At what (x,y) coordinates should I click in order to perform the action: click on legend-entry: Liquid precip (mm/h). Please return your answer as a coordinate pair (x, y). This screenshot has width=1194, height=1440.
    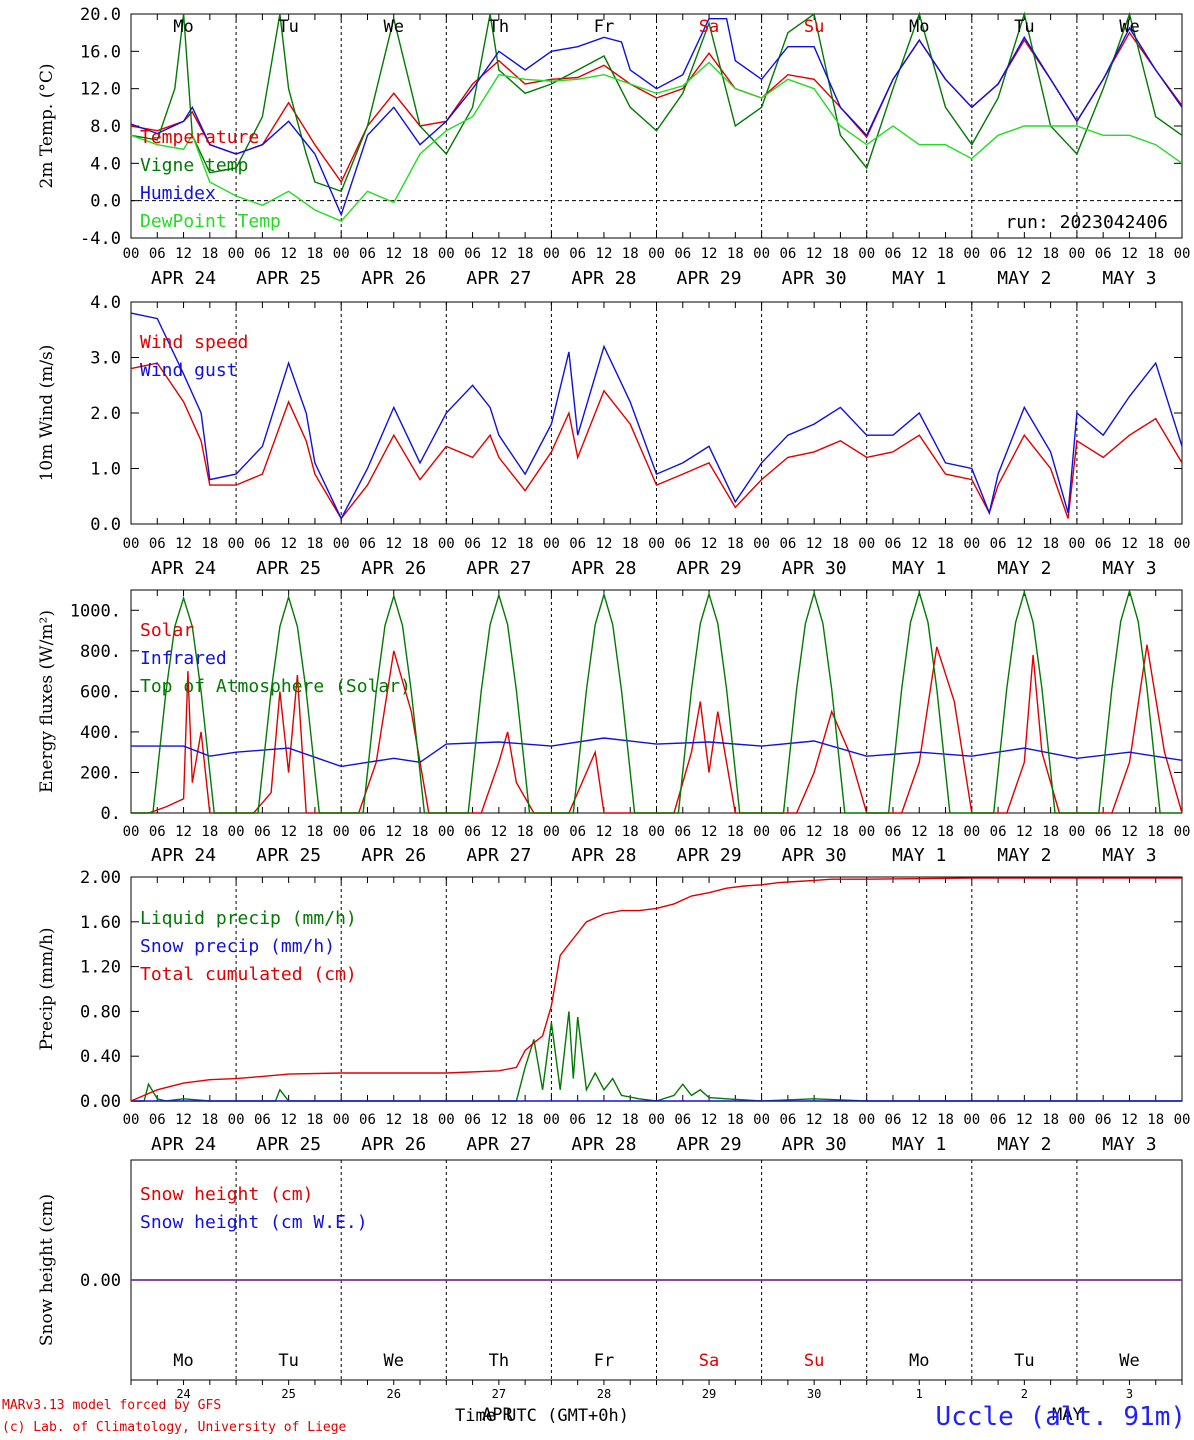
    Looking at the image, I should click on (248, 918).